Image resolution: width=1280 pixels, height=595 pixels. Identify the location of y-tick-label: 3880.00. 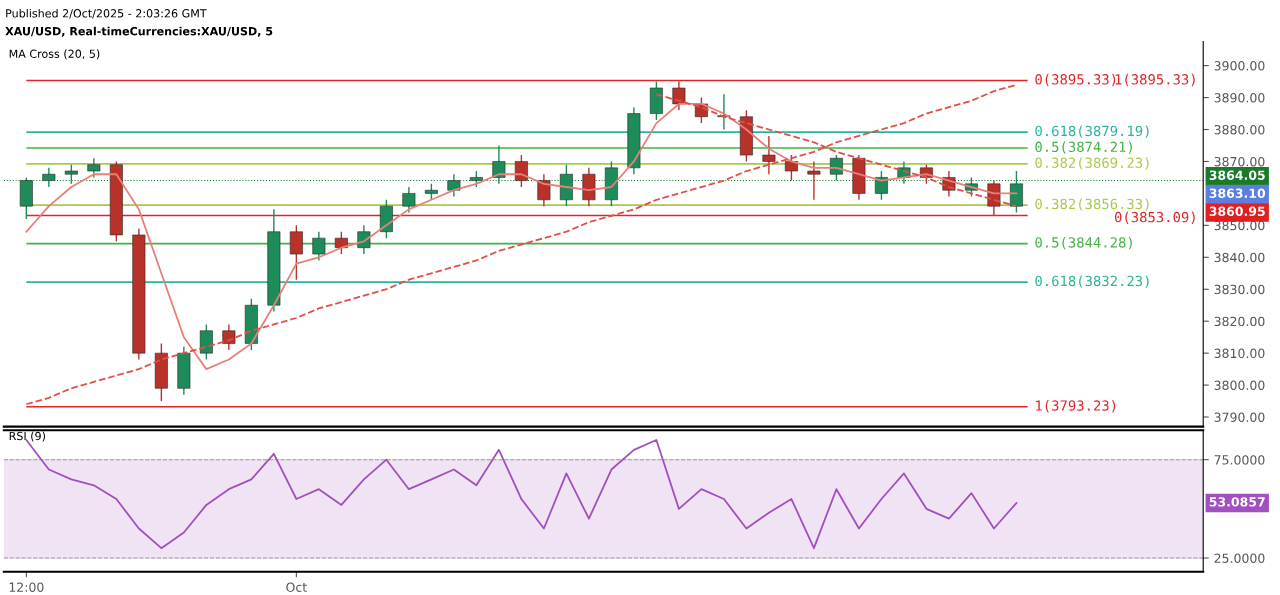
(1239, 129).